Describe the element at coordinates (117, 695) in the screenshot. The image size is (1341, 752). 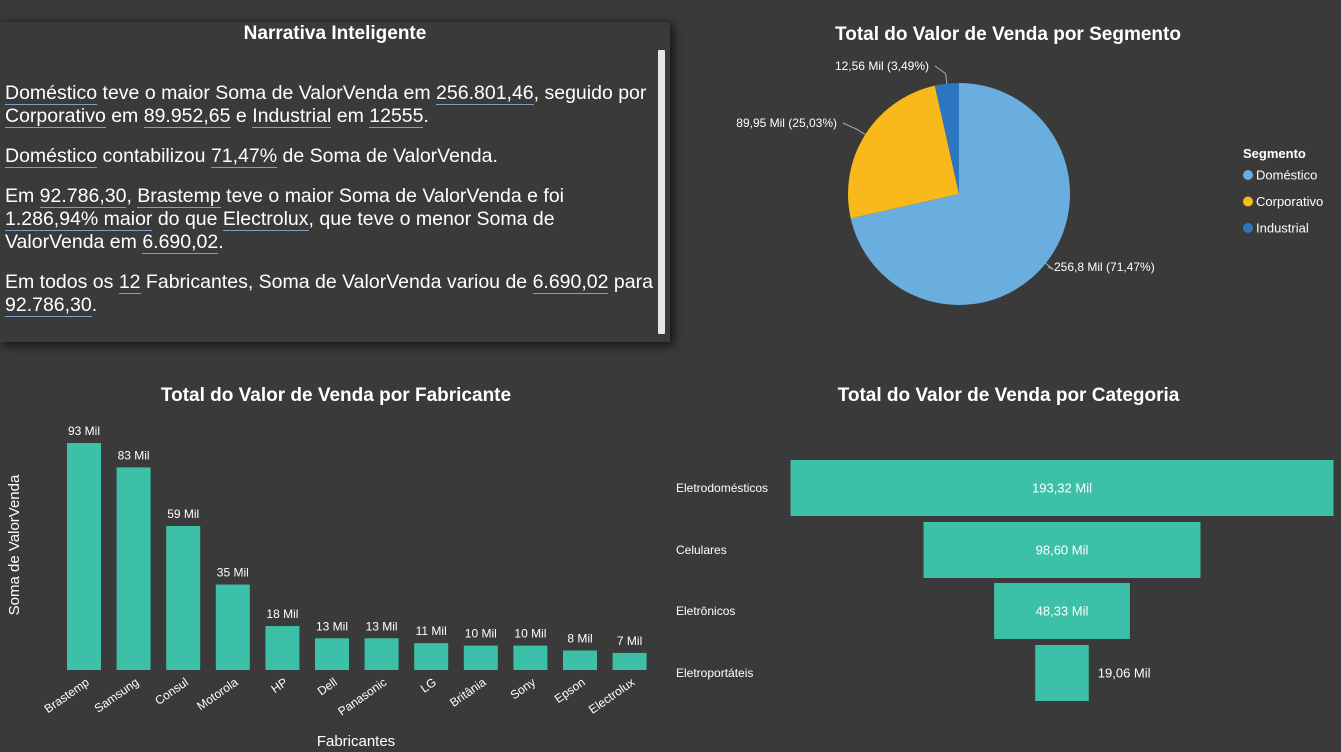
I see `bar-category-label: Samsung` at that location.